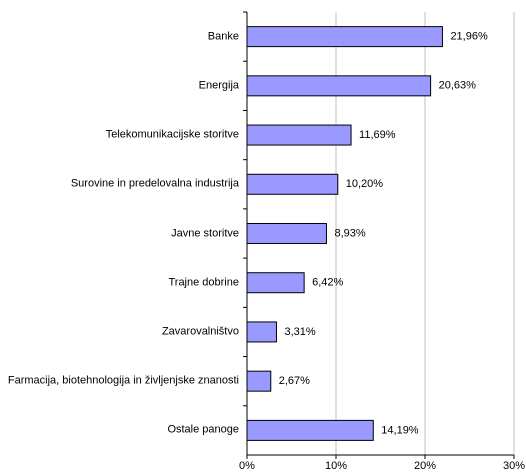 This screenshot has width=526, height=472. I want to click on x-tick-label: 20%, so click(425, 466).